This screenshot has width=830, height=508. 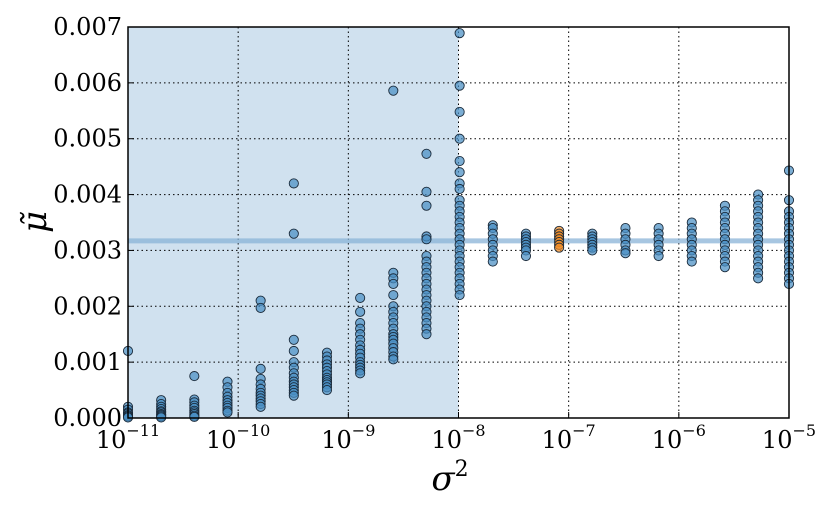 I want to click on x-tick-label: 10⁻⁵, so click(x=789, y=437).